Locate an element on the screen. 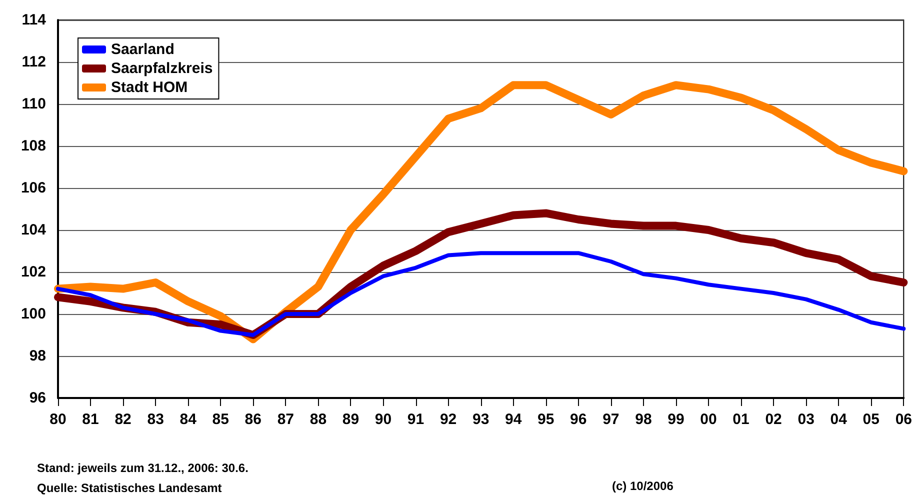  x-tick-label: 87 is located at coordinates (285, 419).